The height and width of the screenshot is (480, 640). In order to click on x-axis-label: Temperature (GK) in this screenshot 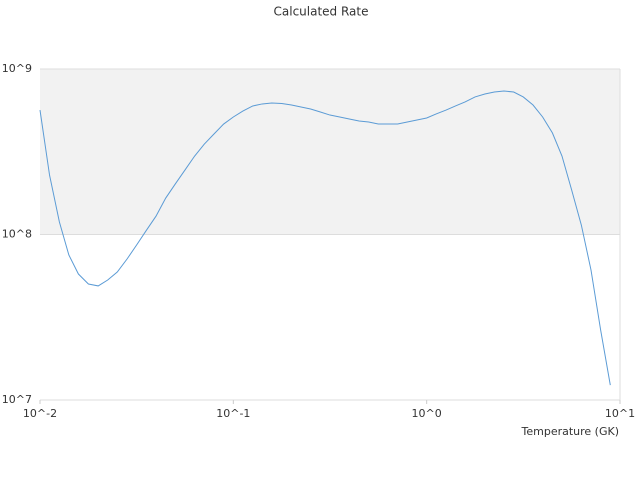, I will do `click(570, 431)`.